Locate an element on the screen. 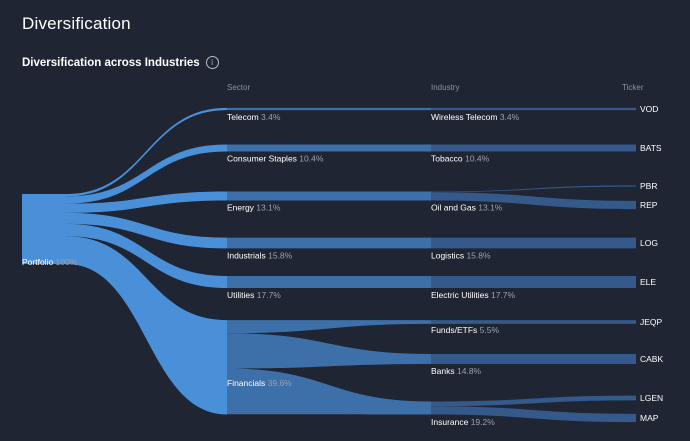 The image size is (690, 441). ticker-label-lgen: LGEN is located at coordinates (651, 398).